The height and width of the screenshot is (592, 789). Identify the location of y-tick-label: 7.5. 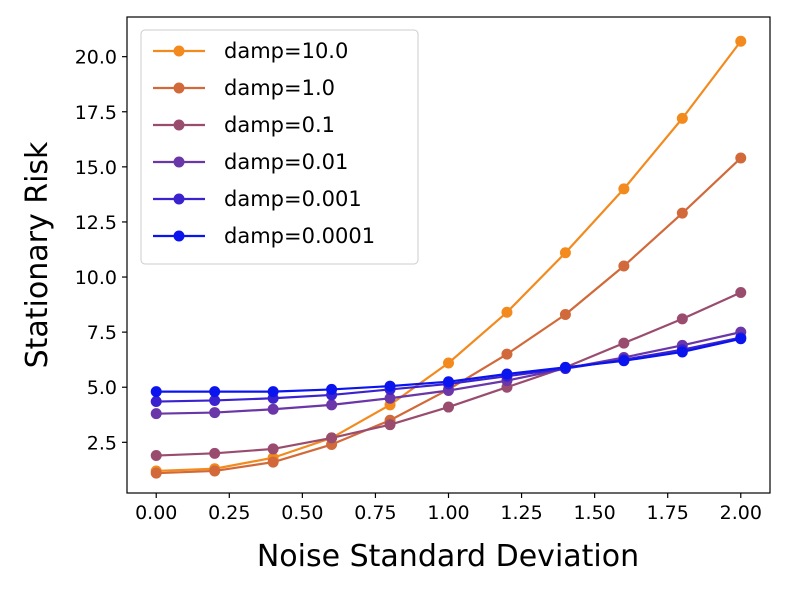
(102, 333).